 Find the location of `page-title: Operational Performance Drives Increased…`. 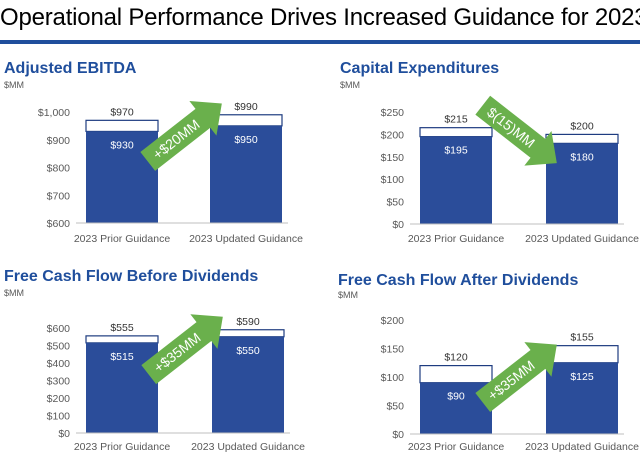

page-title: Operational Performance Drives Increased… is located at coordinates (320, 17).